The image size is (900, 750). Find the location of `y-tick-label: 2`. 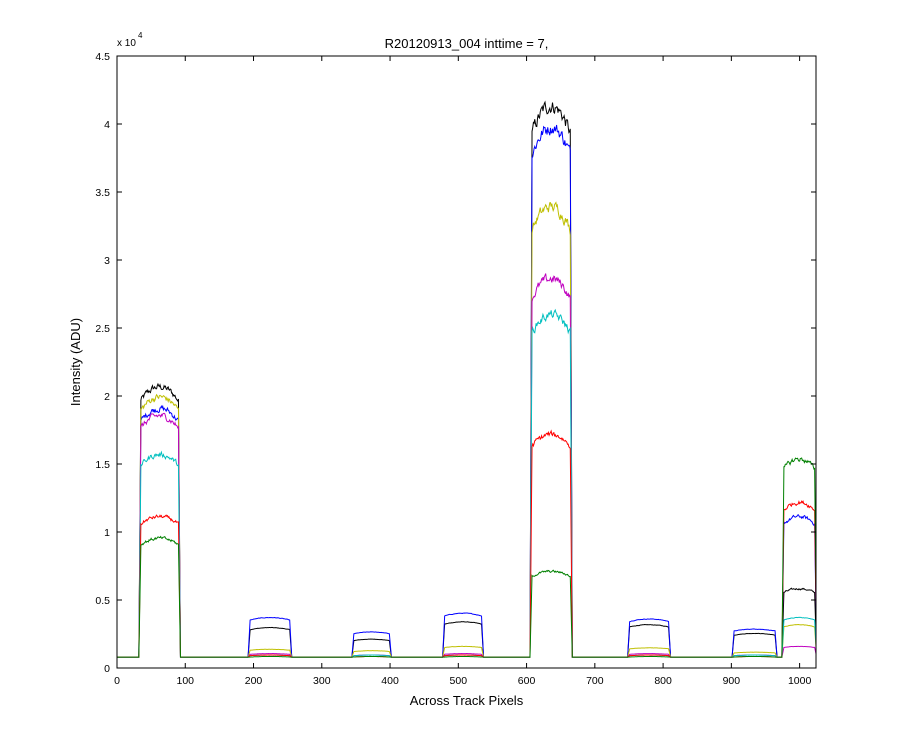

y-tick-label: 2 is located at coordinates (107, 397).